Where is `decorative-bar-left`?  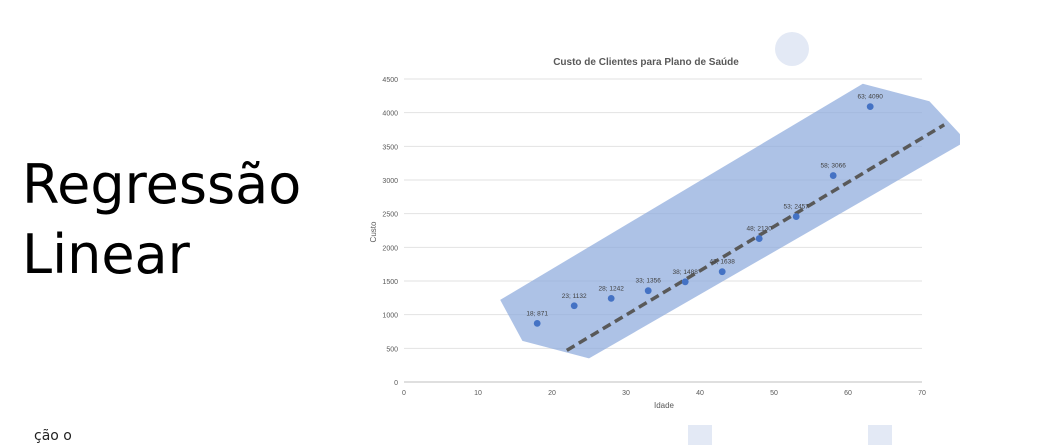
decorative-bar-left is located at coordinates (700, 435).